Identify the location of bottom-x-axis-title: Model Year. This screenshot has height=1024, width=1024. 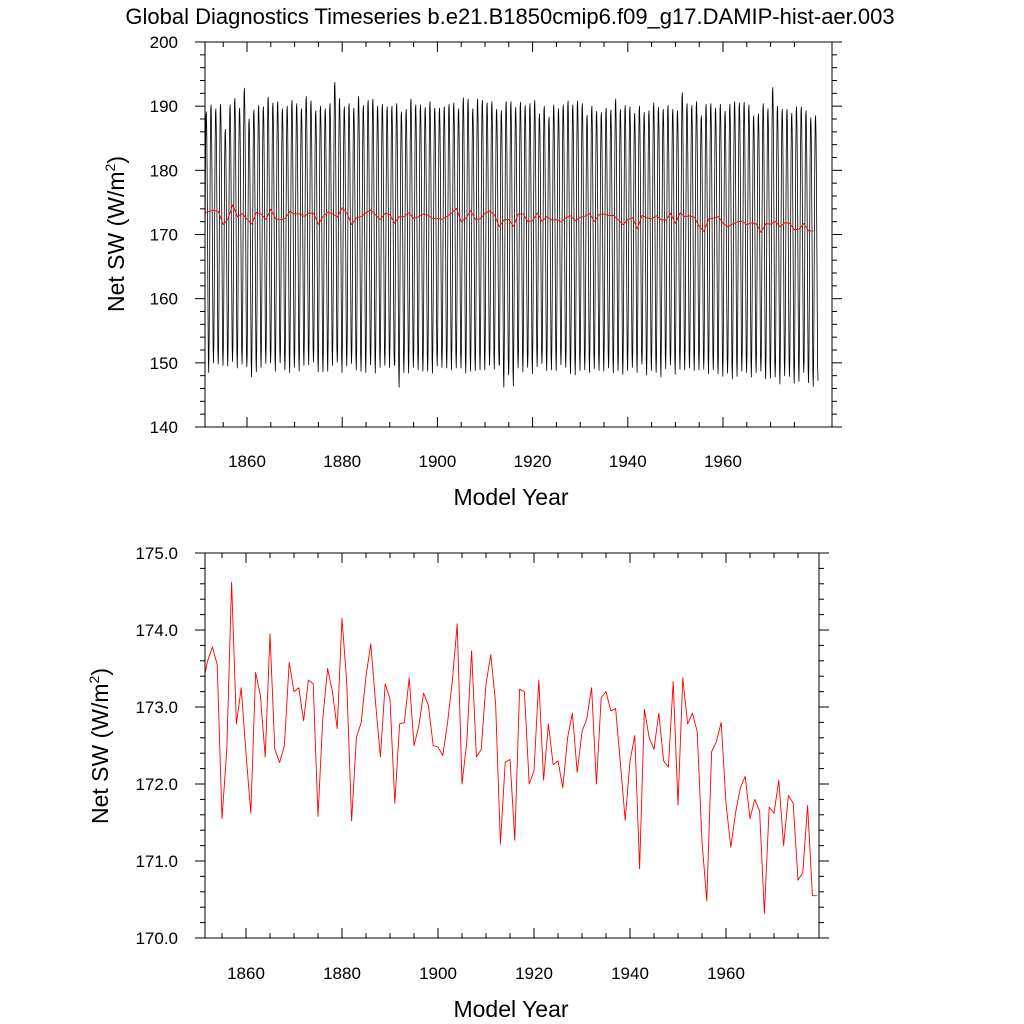
(510, 1009).